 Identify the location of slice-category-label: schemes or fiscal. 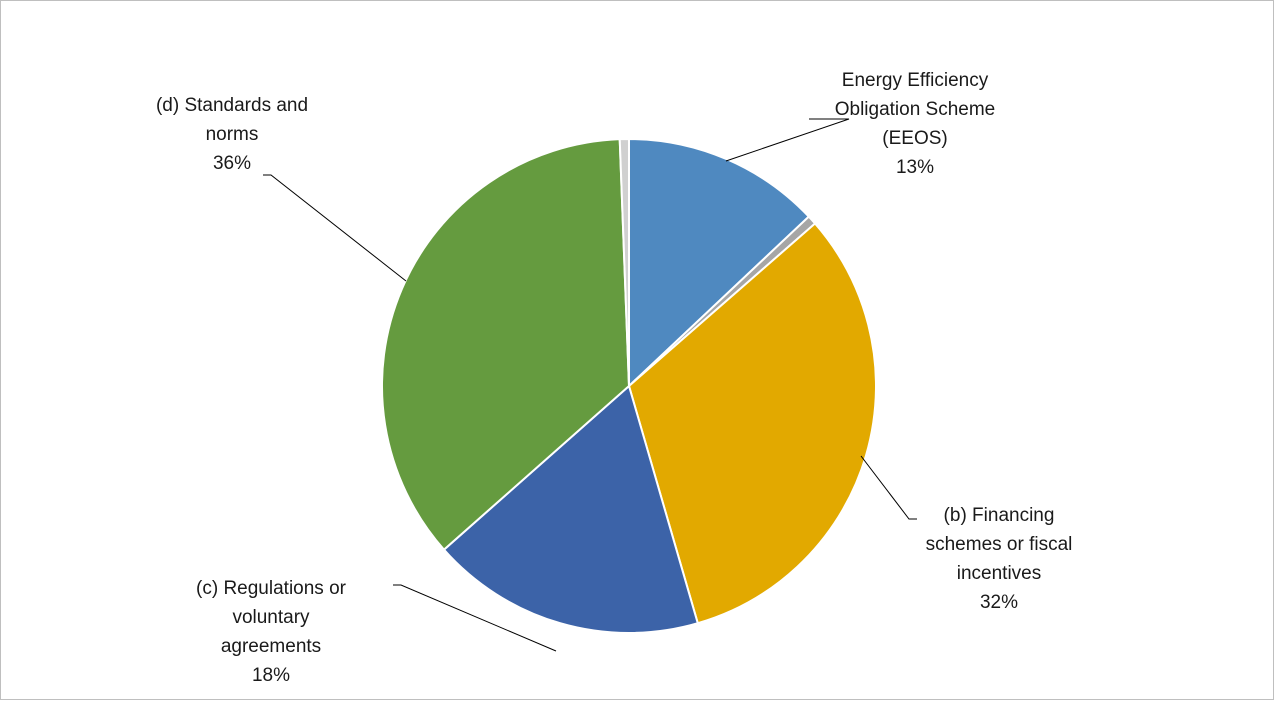
(999, 544).